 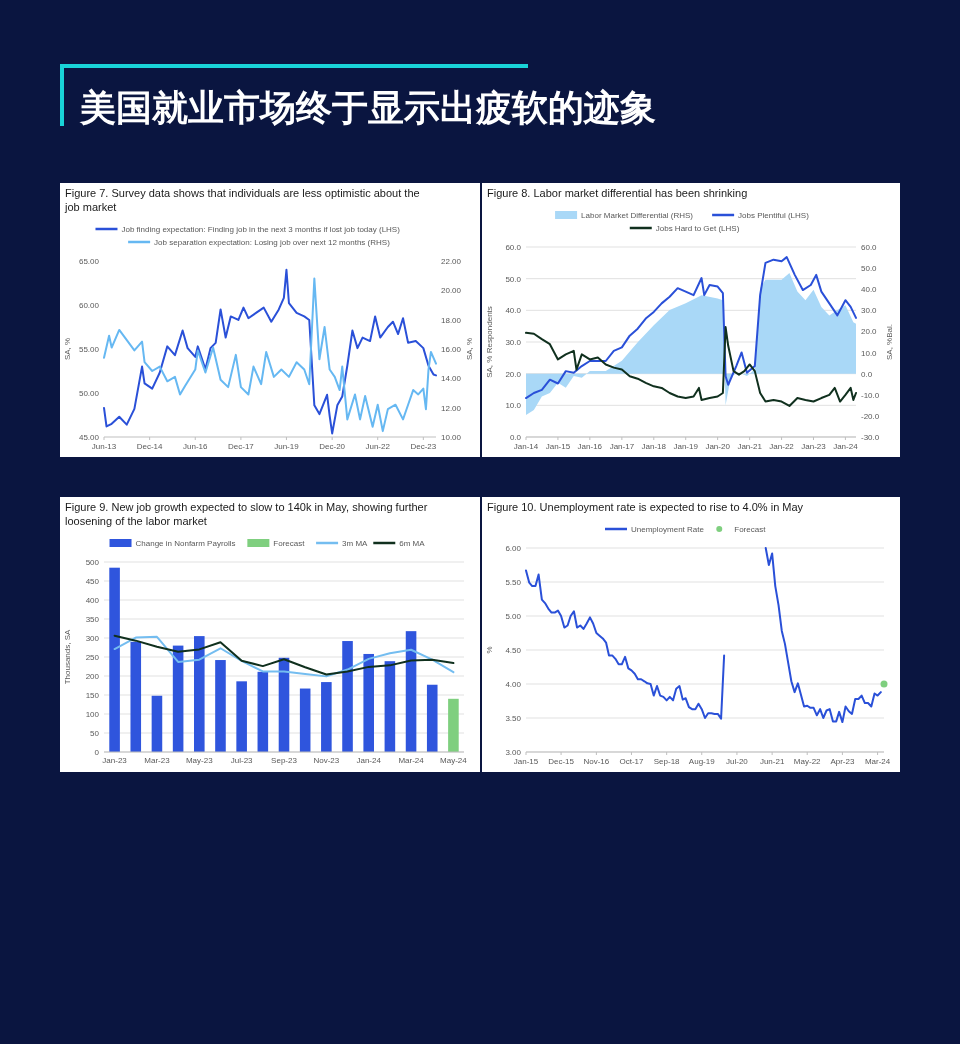 What do you see at coordinates (157, 760) in the screenshot?
I see `x-tick-label: Mar-23` at bounding box center [157, 760].